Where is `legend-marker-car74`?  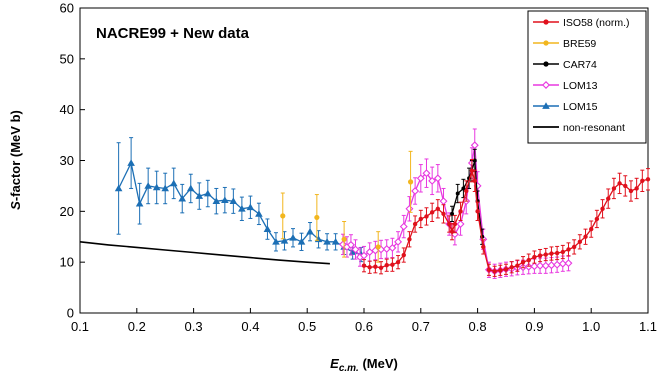
legend-marker-car74 is located at coordinates (546, 64).